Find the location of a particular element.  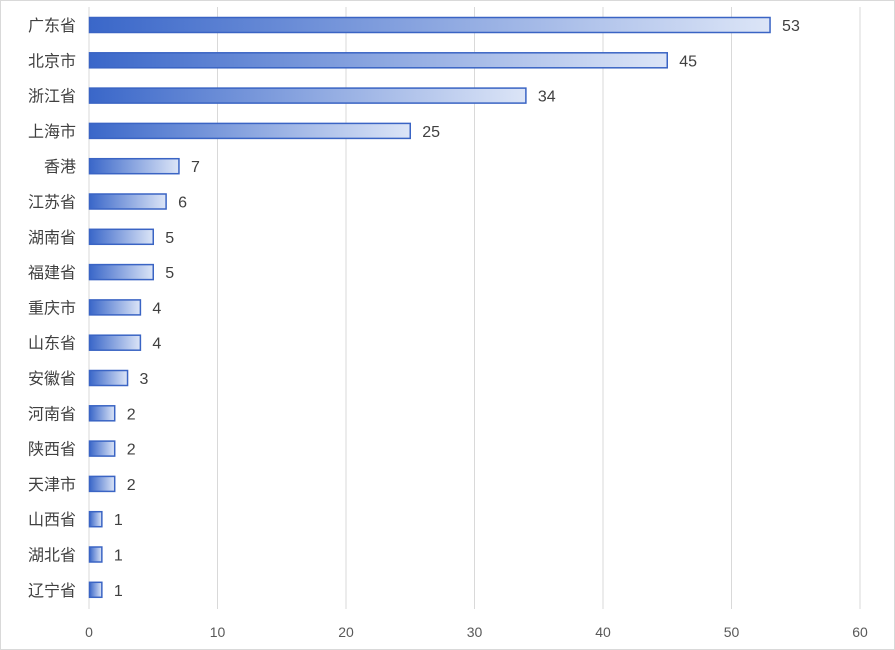

x-tick-label: 20 is located at coordinates (346, 632).